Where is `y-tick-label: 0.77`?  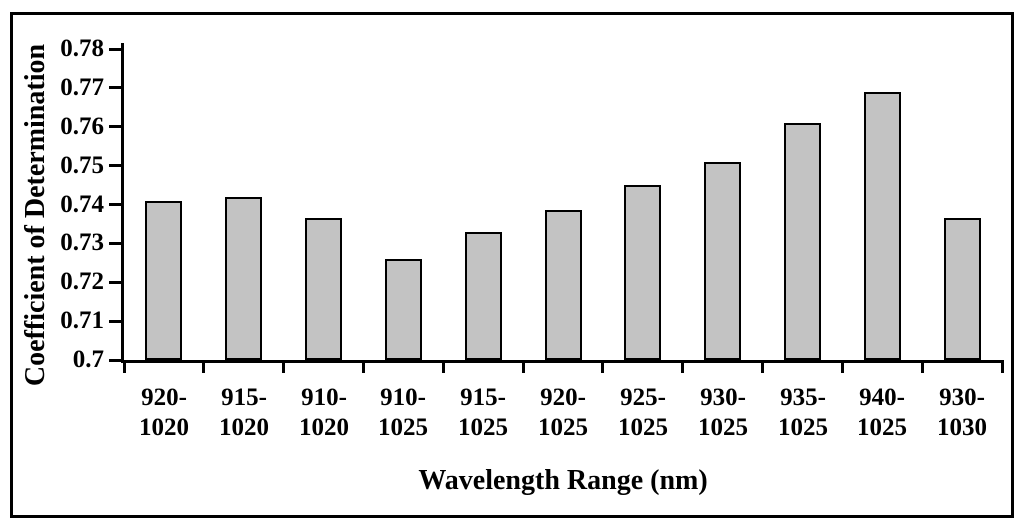
y-tick-label: 0.77 is located at coordinates (82, 87).